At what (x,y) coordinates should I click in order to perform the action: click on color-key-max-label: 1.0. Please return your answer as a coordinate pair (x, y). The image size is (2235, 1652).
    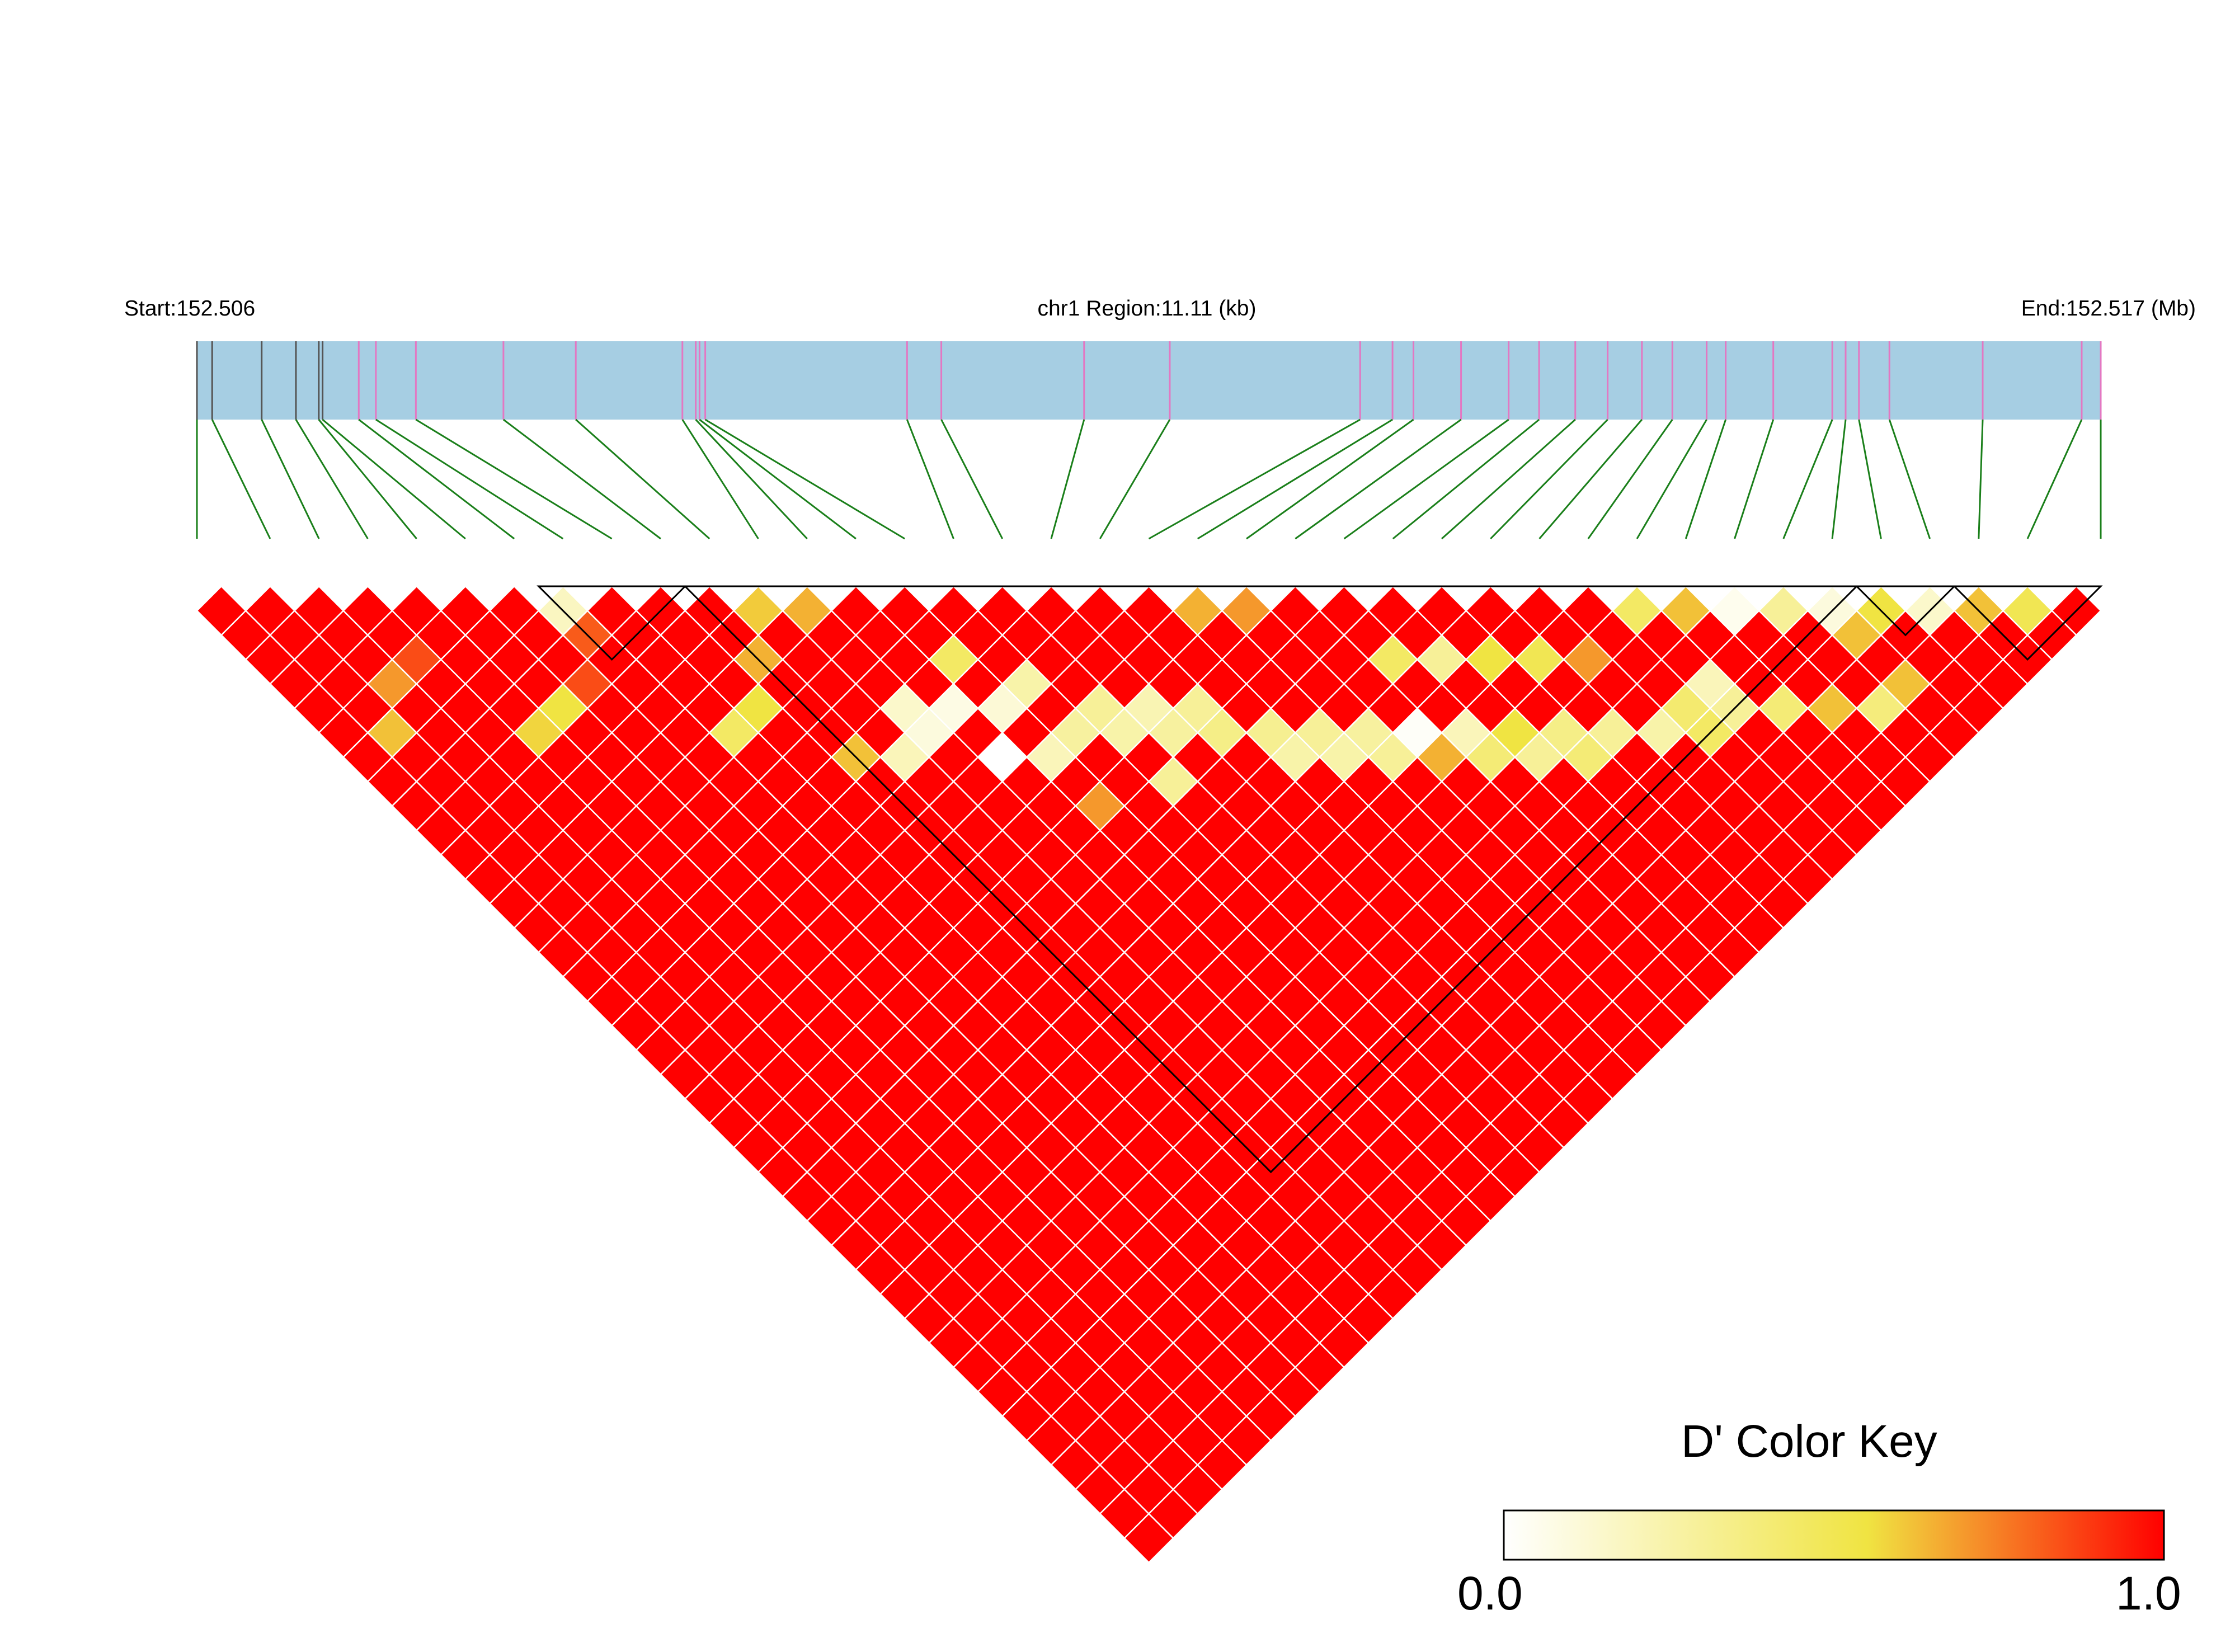
    Looking at the image, I should click on (2148, 1594).